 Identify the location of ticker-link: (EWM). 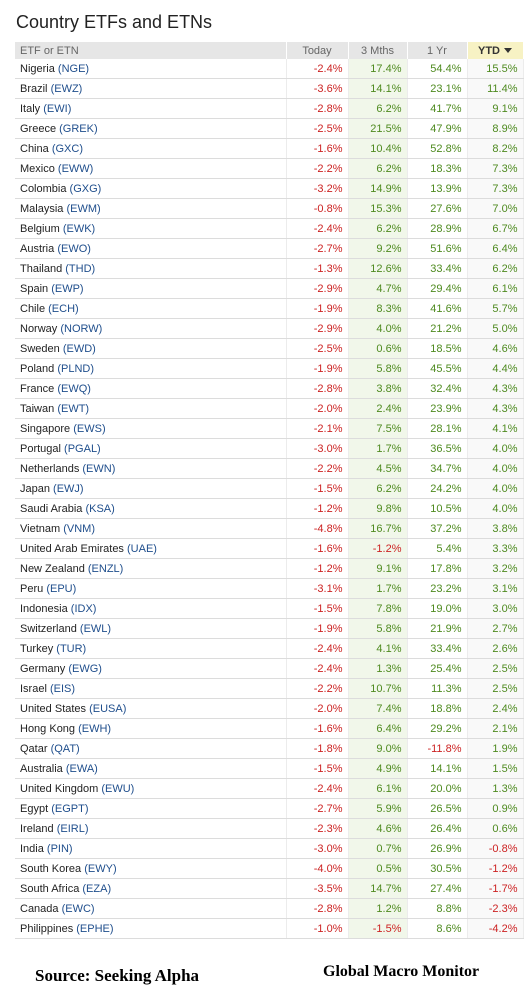
(83, 208).